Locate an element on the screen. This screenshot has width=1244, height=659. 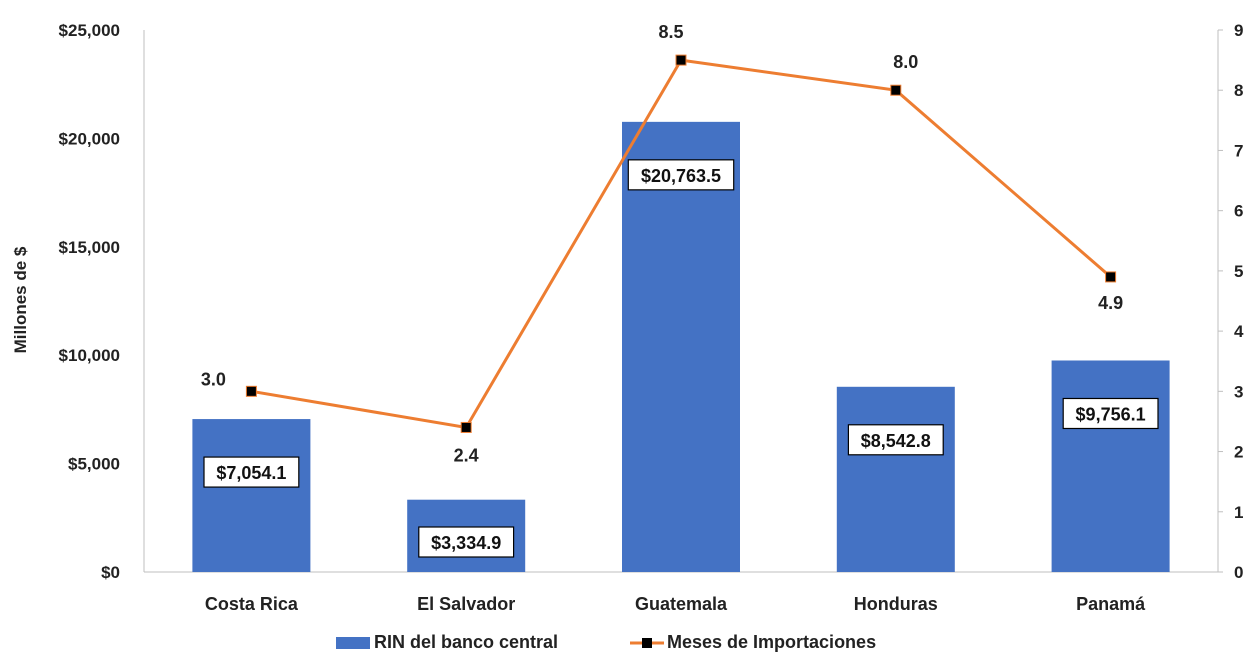
bar-data-label: $7,054.1 is located at coordinates (251, 473).